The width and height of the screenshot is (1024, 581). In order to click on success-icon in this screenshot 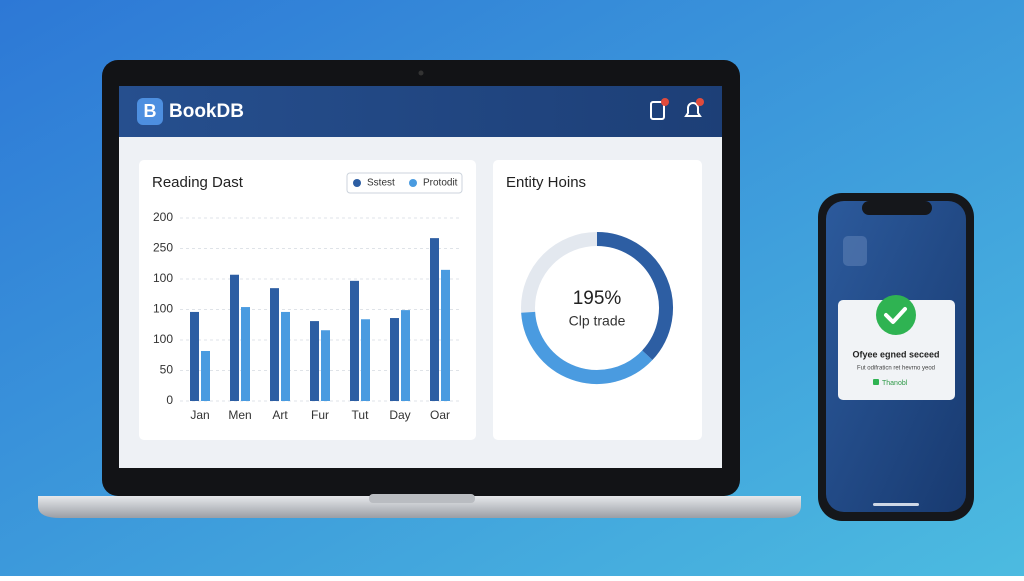, I will do `click(896, 315)`.